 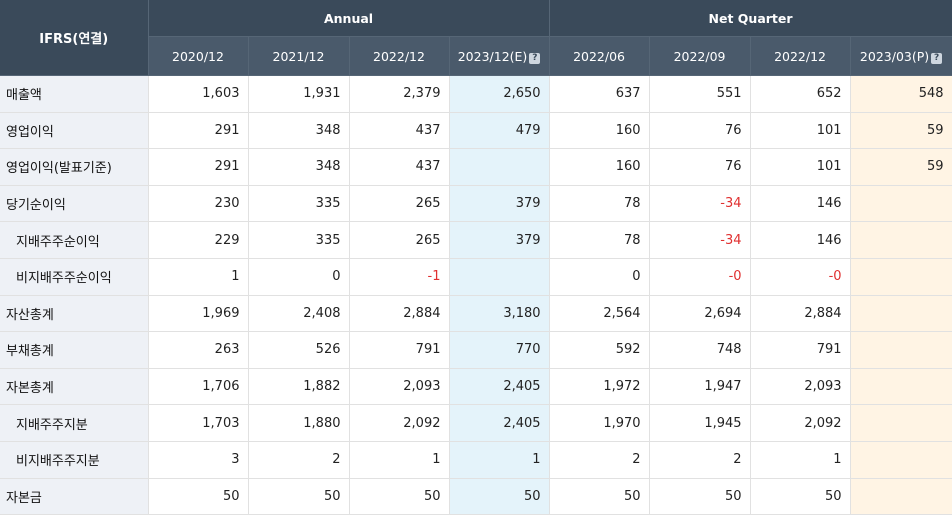 What do you see at coordinates (800, 167) in the screenshot?
I see `table-cell: 101` at bounding box center [800, 167].